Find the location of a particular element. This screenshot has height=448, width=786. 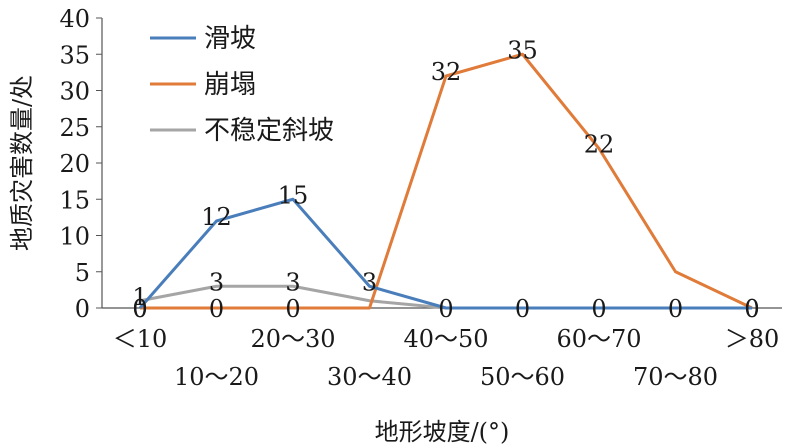

x-tick-label: ＞80 is located at coordinates (752, 339).